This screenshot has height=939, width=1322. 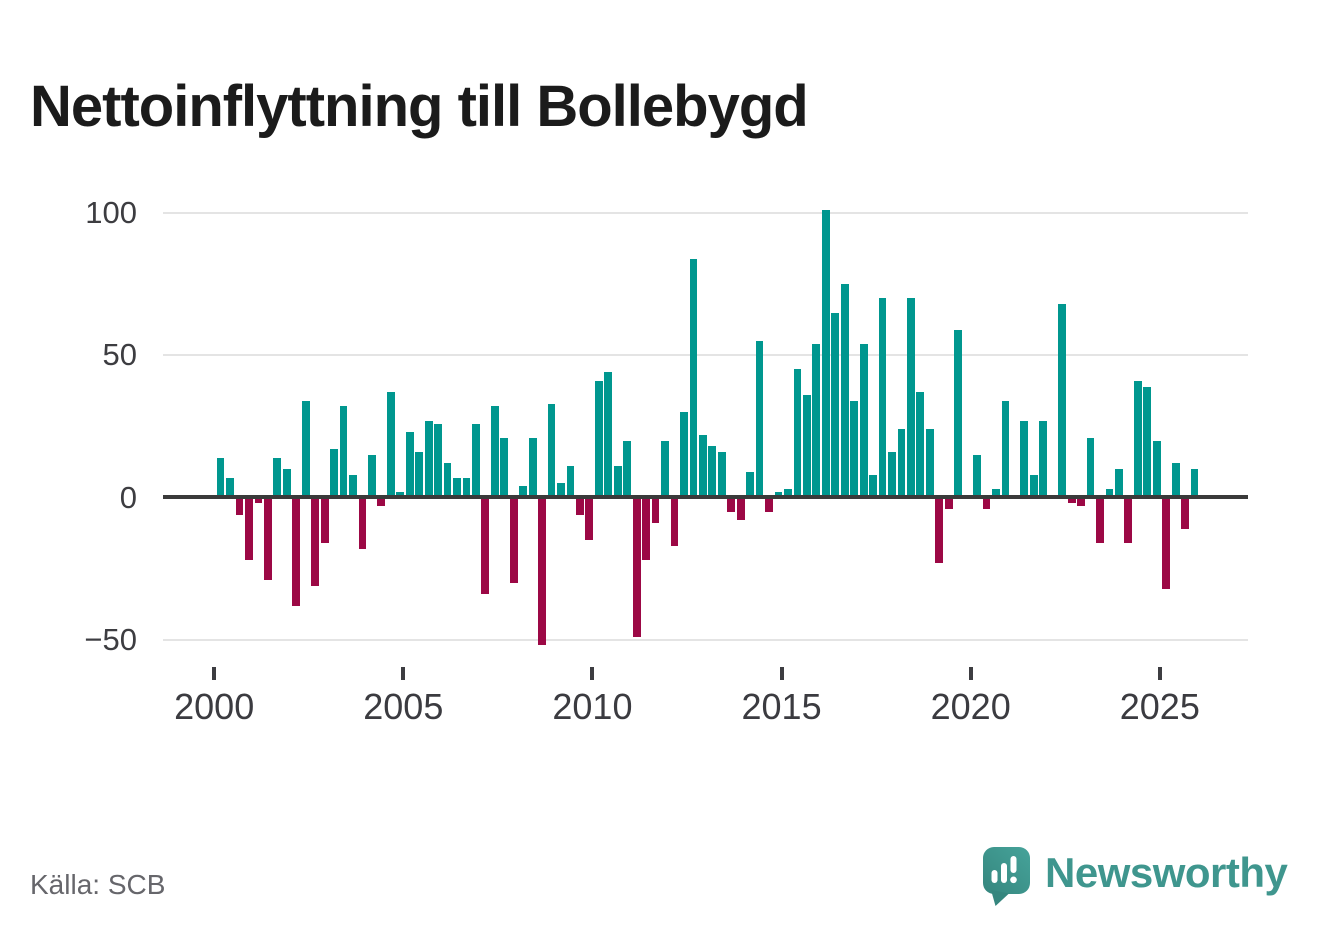 I want to click on y-axis-tick-label: −50, so click(x=110, y=639).